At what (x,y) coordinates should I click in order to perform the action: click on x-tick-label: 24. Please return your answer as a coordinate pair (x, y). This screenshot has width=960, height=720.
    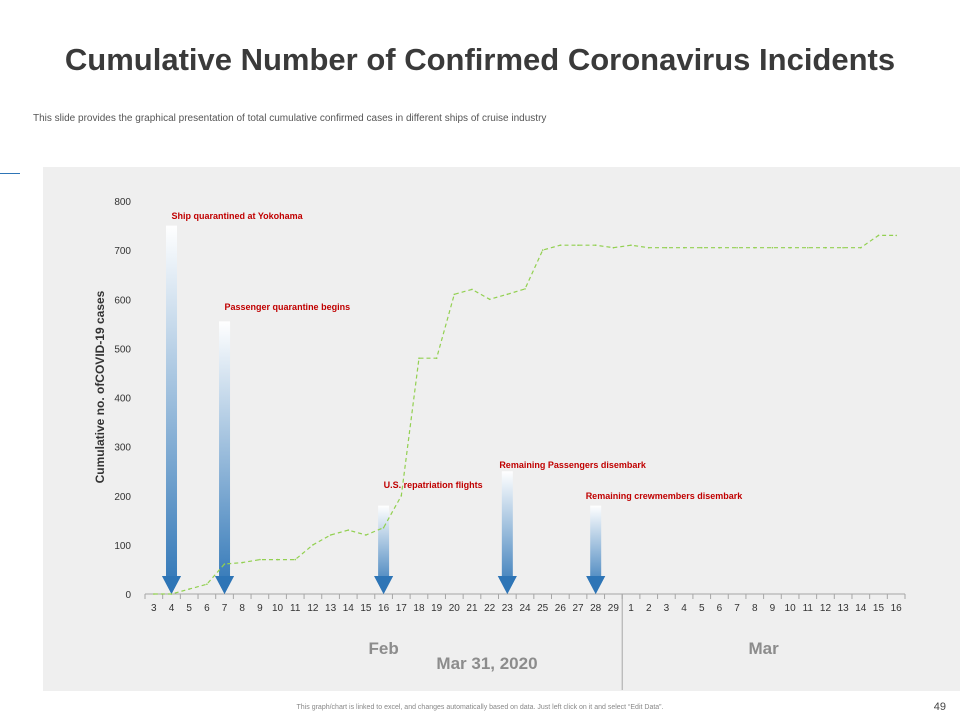
    Looking at the image, I should click on (525, 608).